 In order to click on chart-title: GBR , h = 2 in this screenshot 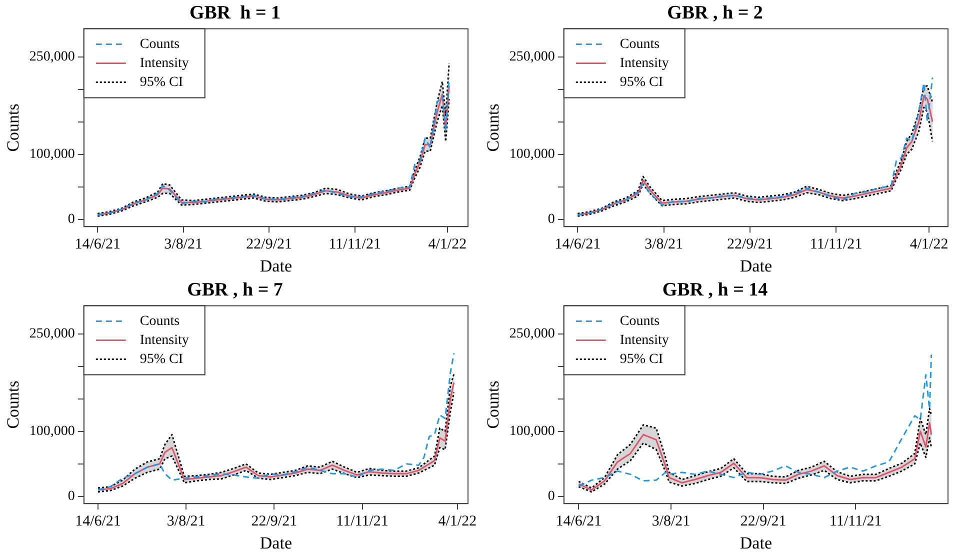, I will do `click(715, 13)`.